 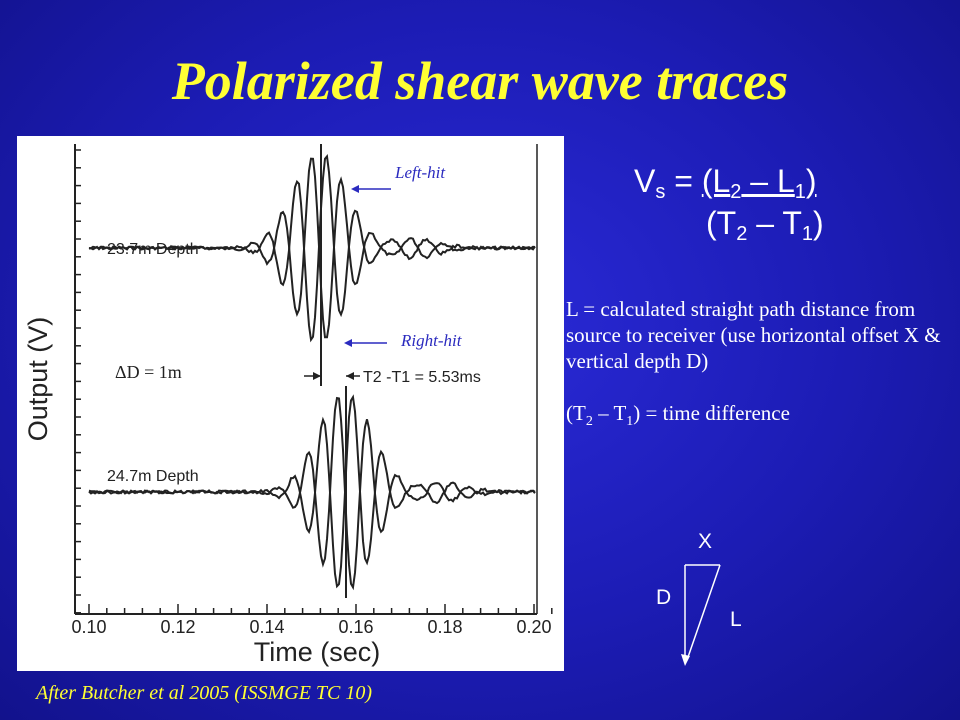 I want to click on denominator-sub-2: 1, so click(x=807, y=234).